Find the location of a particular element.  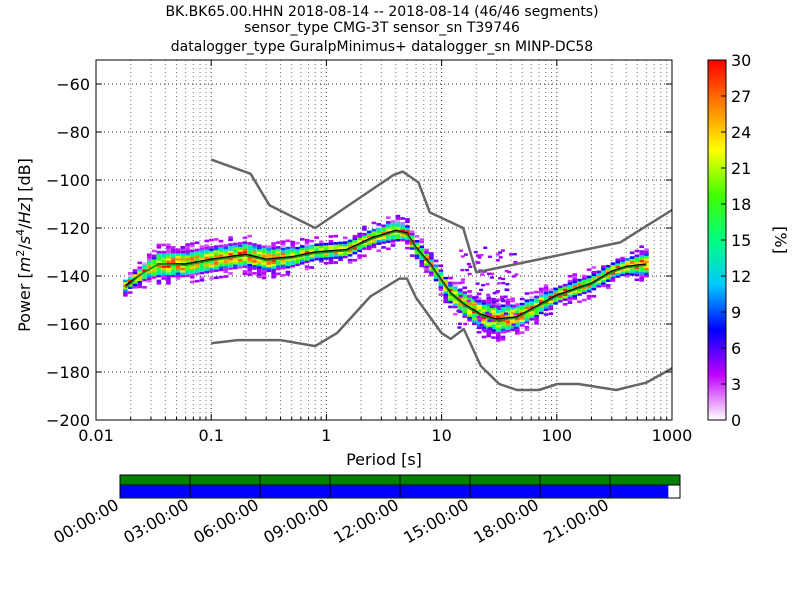

colorbar-tick-label: 3 is located at coordinates (736, 384).